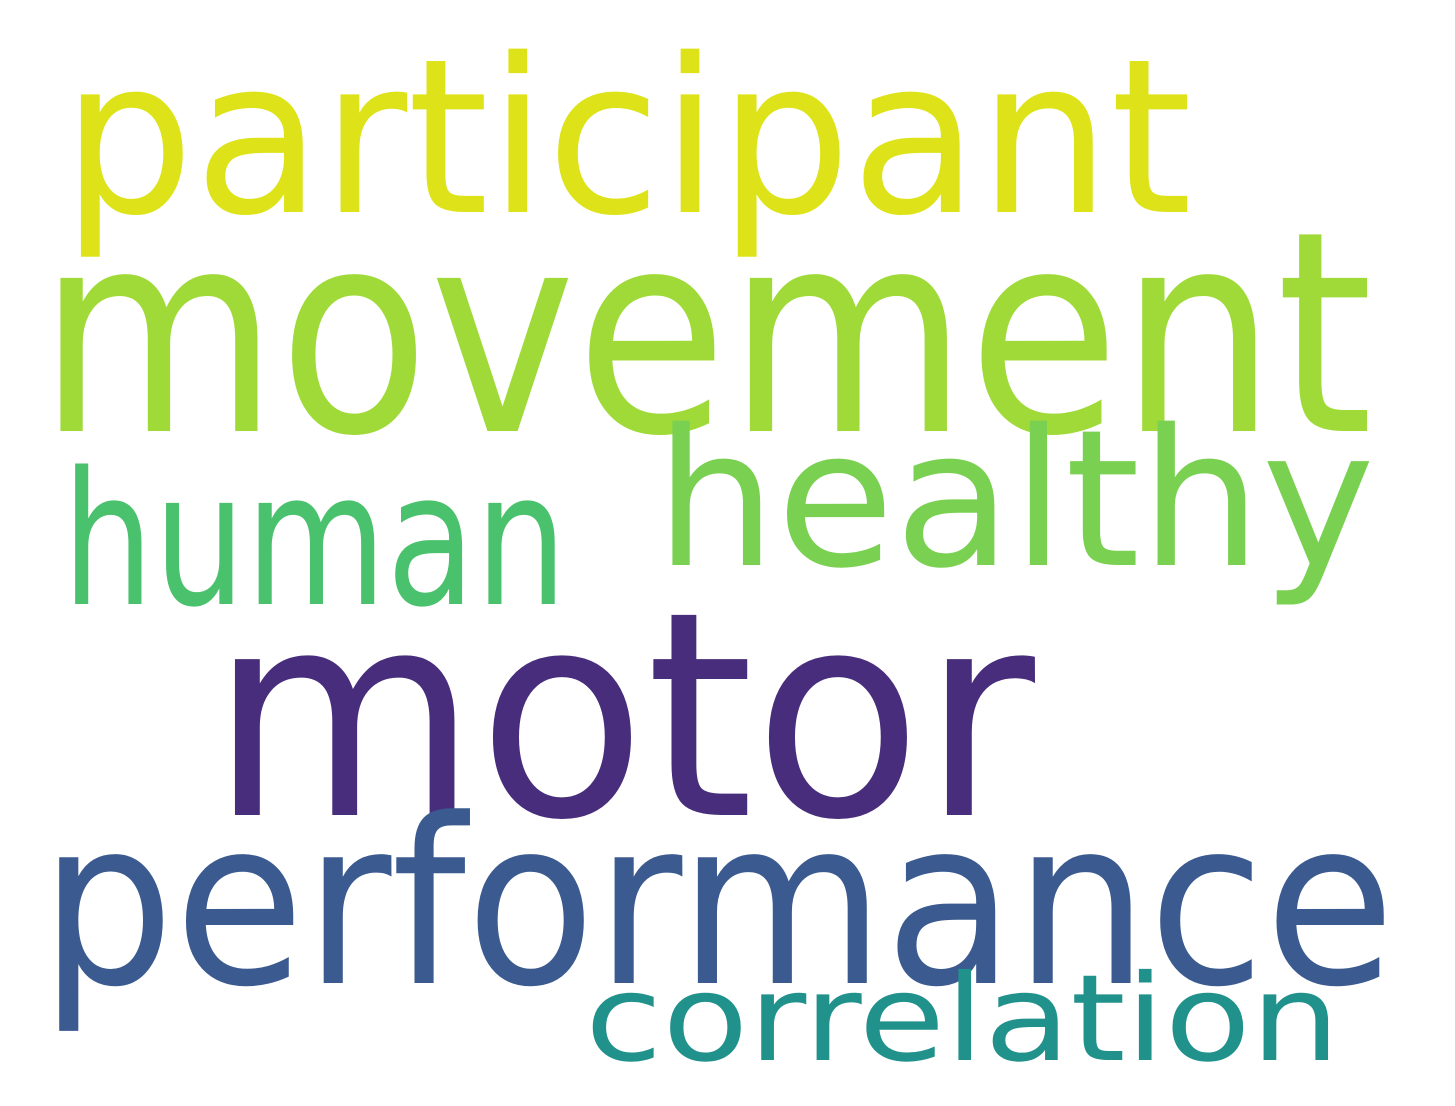  I want to click on word-healthy: healthy, so click(1015, 499).